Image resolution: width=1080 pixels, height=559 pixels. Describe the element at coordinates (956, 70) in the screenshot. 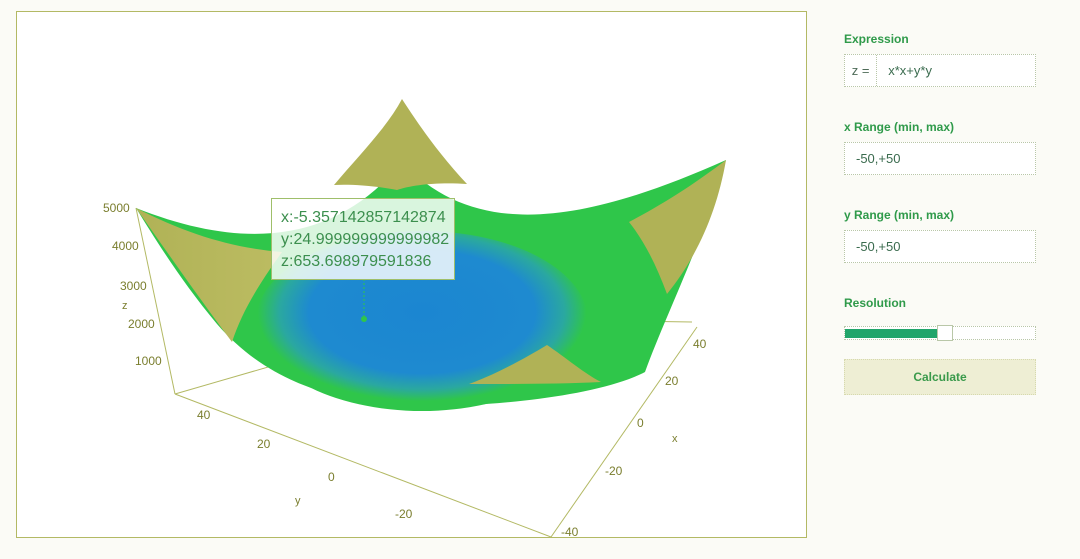

I see `expression-input` at that location.